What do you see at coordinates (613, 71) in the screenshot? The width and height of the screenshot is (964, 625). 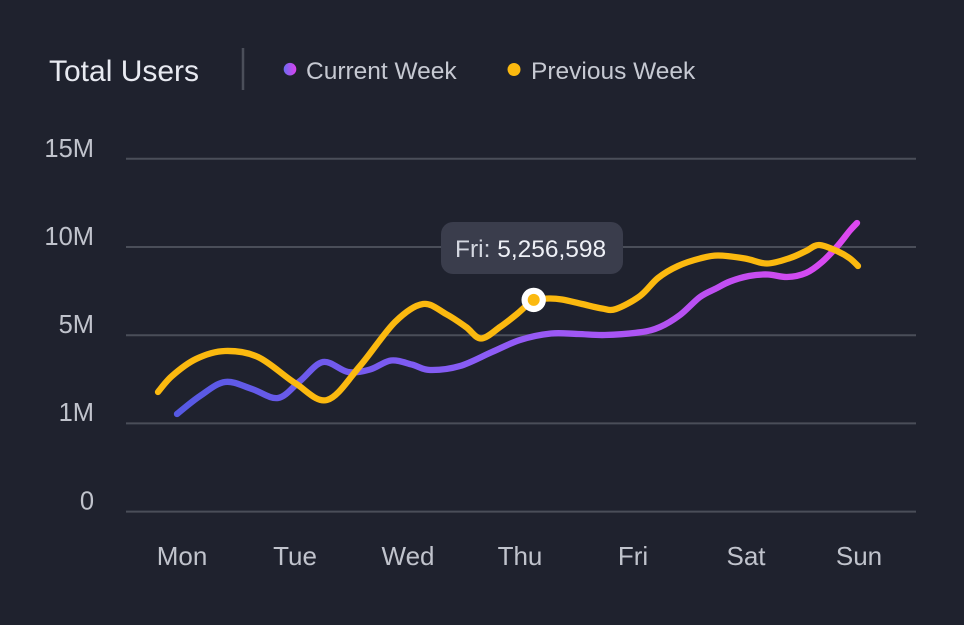 I see `svg-text: Previous Week` at bounding box center [613, 71].